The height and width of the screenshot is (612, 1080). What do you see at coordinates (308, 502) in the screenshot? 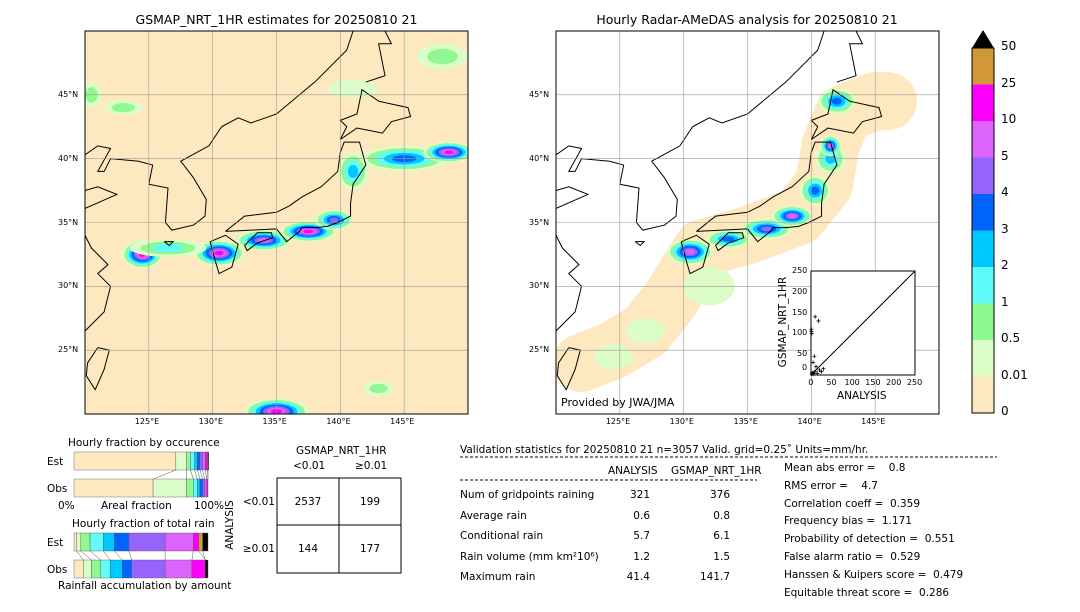
I see `cell-hit-none: 2537` at bounding box center [308, 502].